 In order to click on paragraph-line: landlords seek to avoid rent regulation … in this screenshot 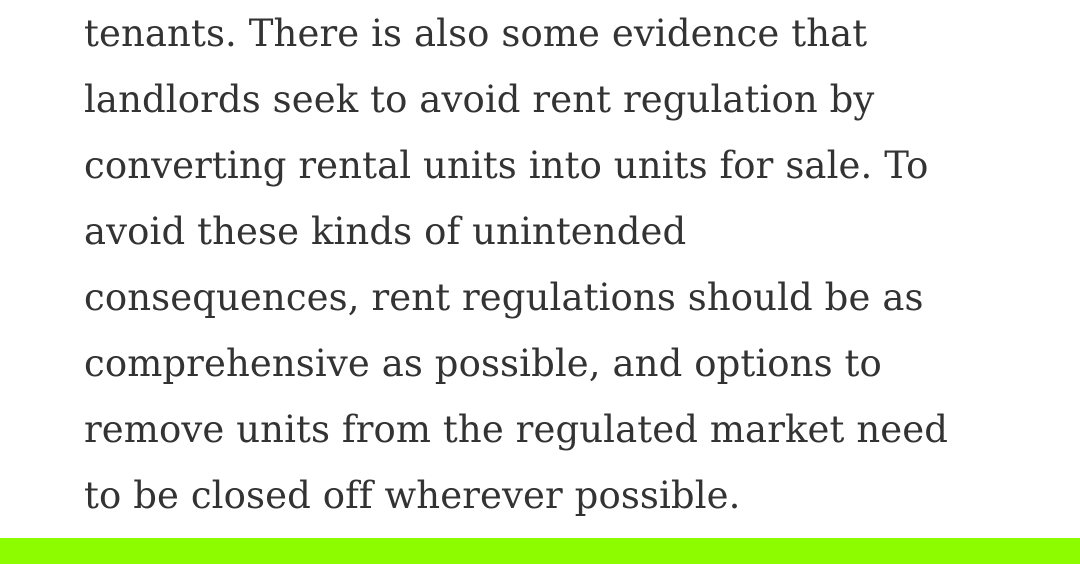, I will do `click(479, 99)`.